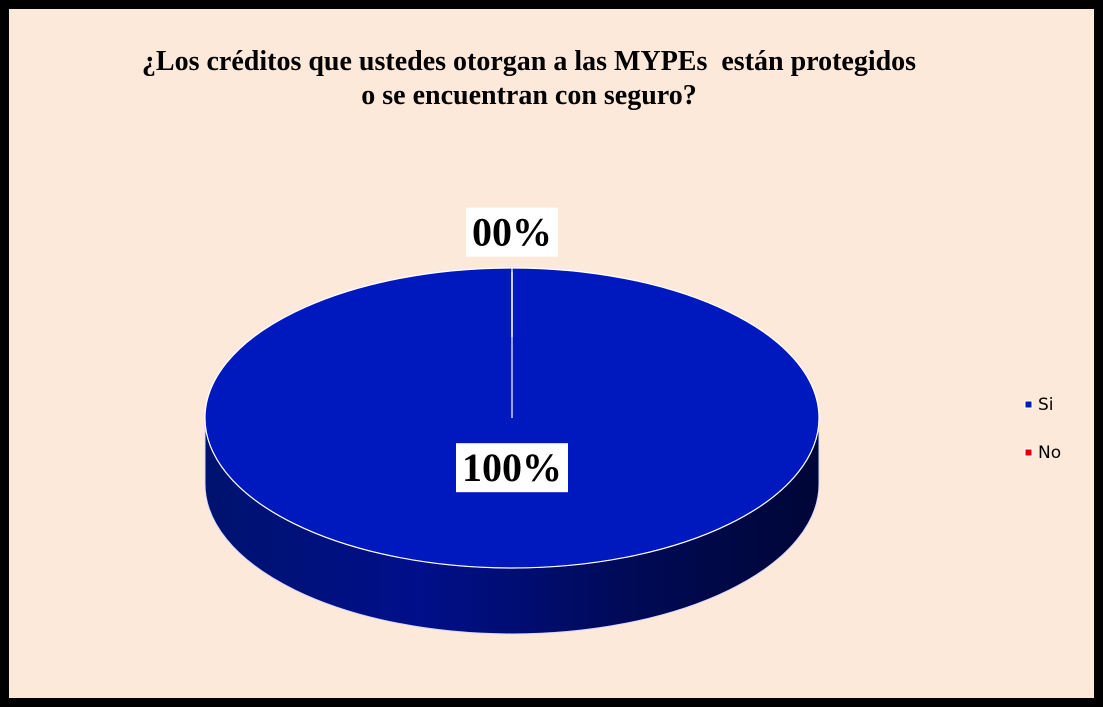 The image size is (1103, 707). What do you see at coordinates (1046, 405) in the screenshot?
I see `legend-label: Si` at bounding box center [1046, 405].